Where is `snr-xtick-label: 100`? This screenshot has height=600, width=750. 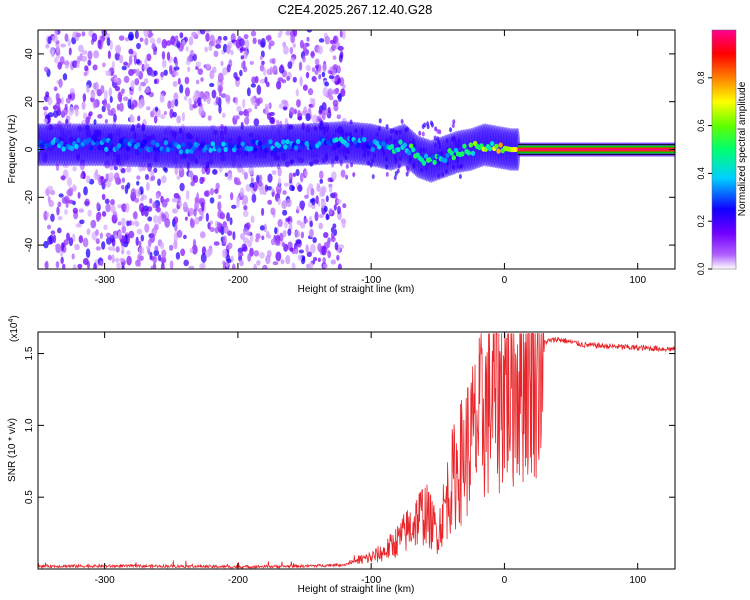 snr-xtick-label: 100 is located at coordinates (637, 580).